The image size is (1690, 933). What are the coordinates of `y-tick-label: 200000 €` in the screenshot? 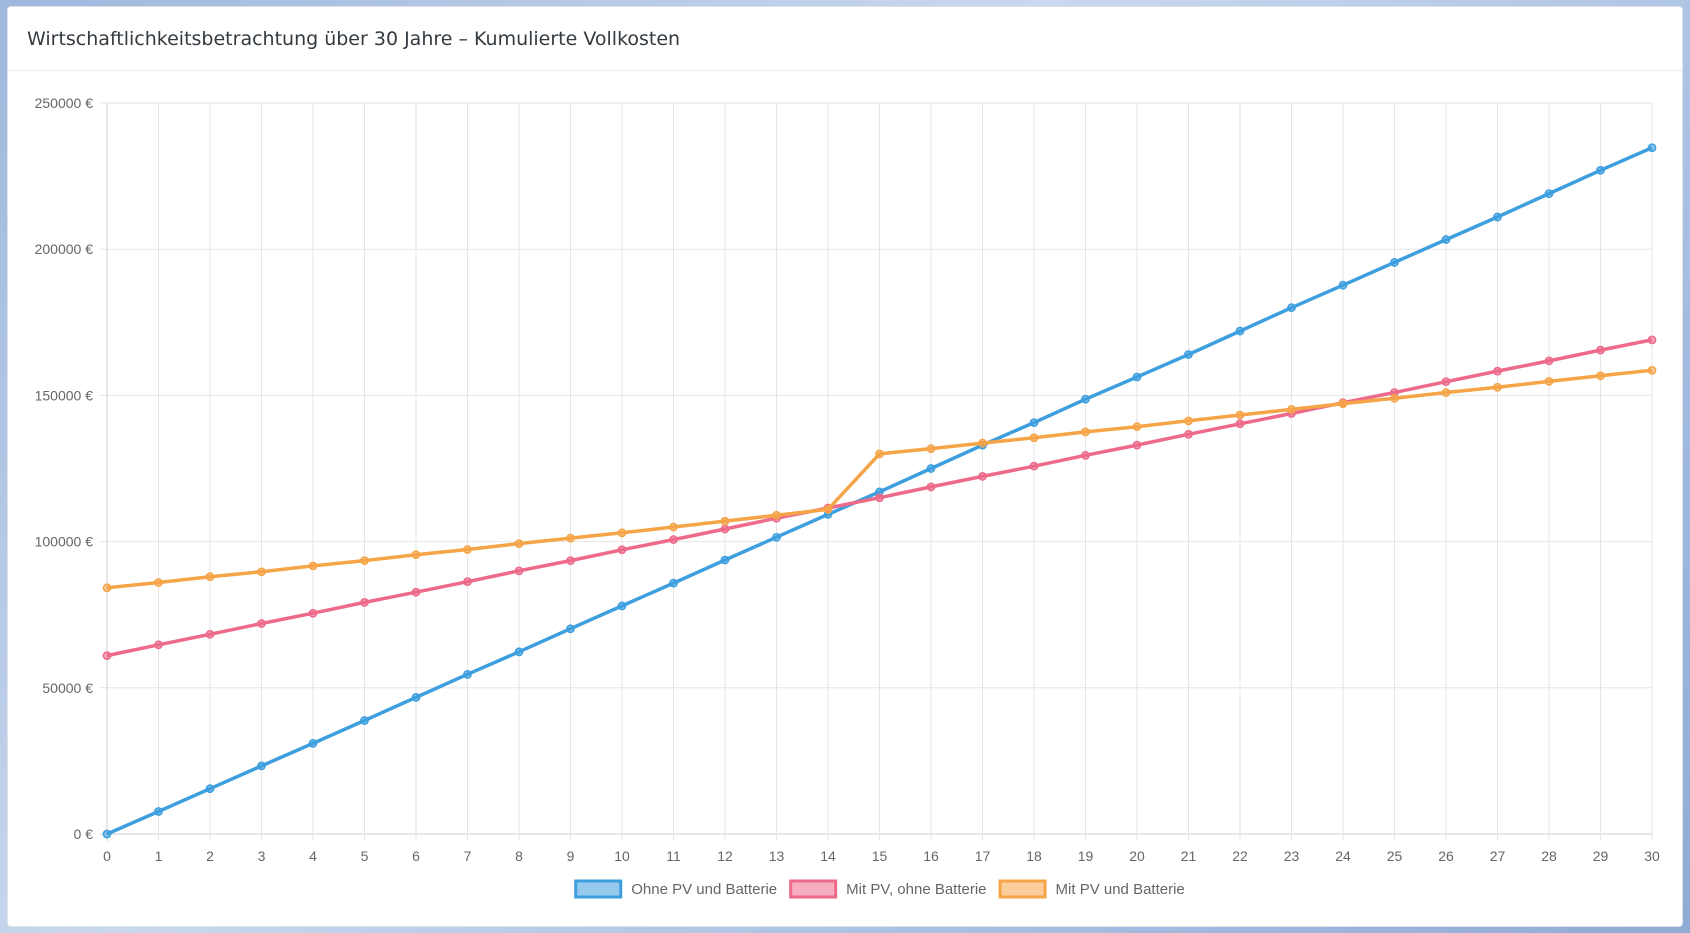 It's located at (64, 249).